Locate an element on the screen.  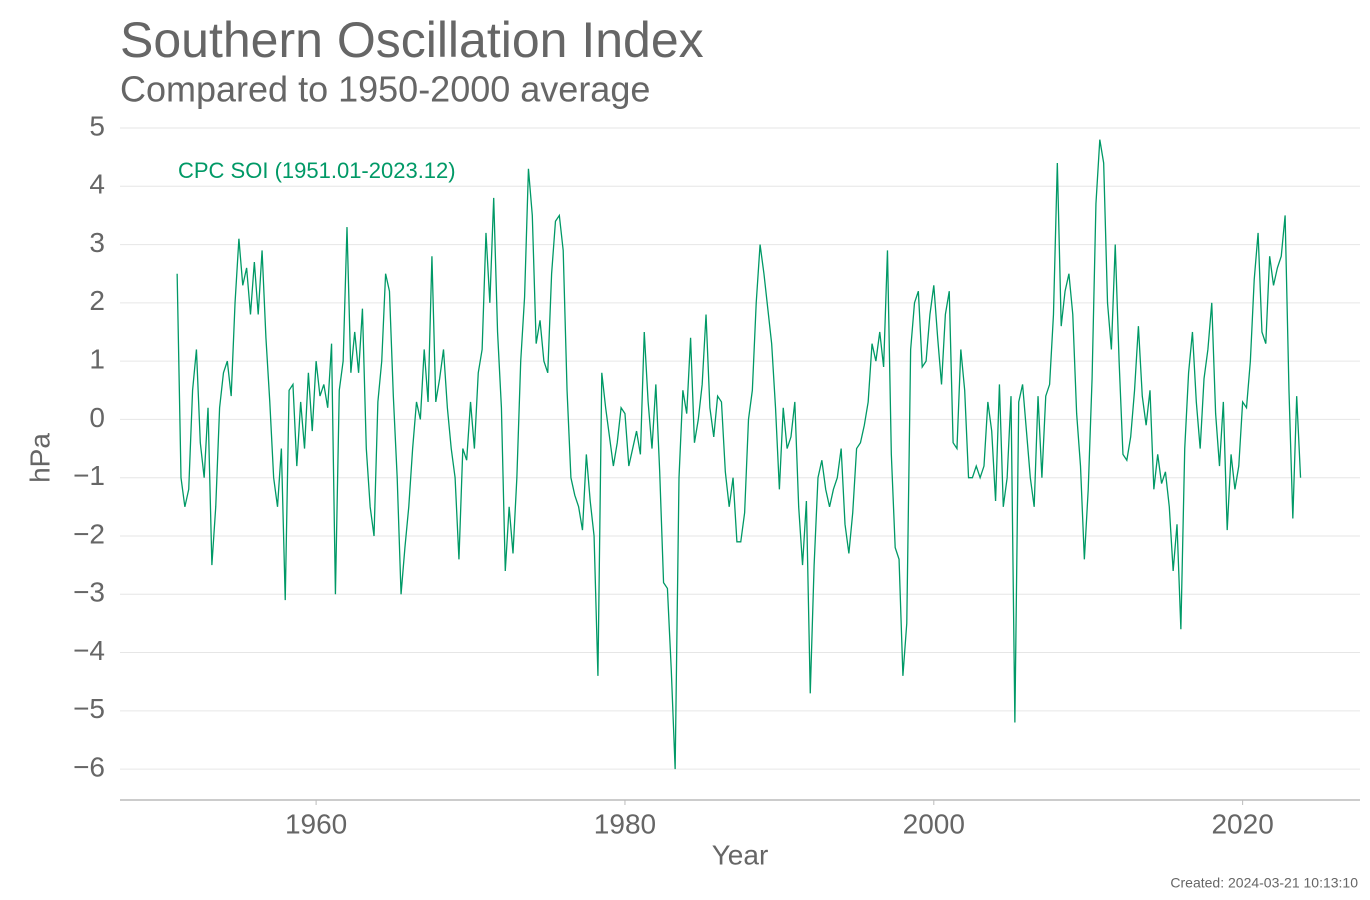
chart-title: Southern Oscillation Index is located at coordinates (412, 40).